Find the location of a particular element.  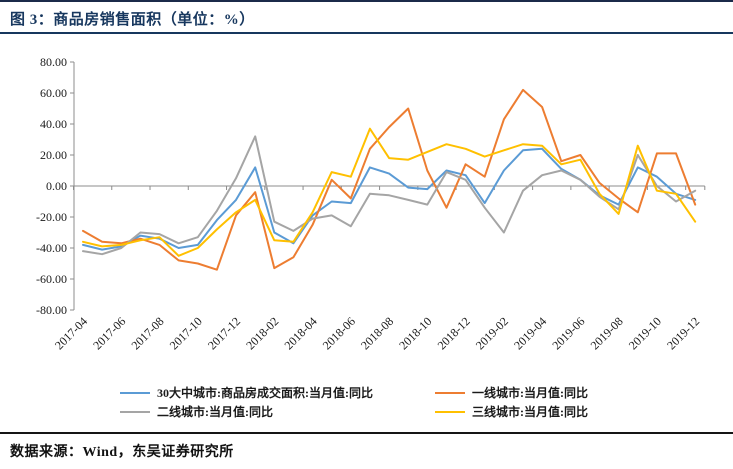

x-axis-label: 2018-10 is located at coordinates (415, 333).